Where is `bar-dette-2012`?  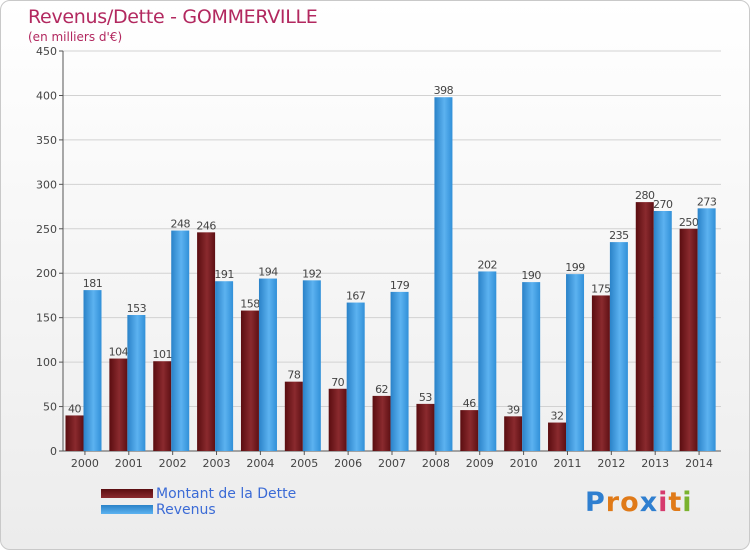 bar-dette-2012 is located at coordinates (600, 373).